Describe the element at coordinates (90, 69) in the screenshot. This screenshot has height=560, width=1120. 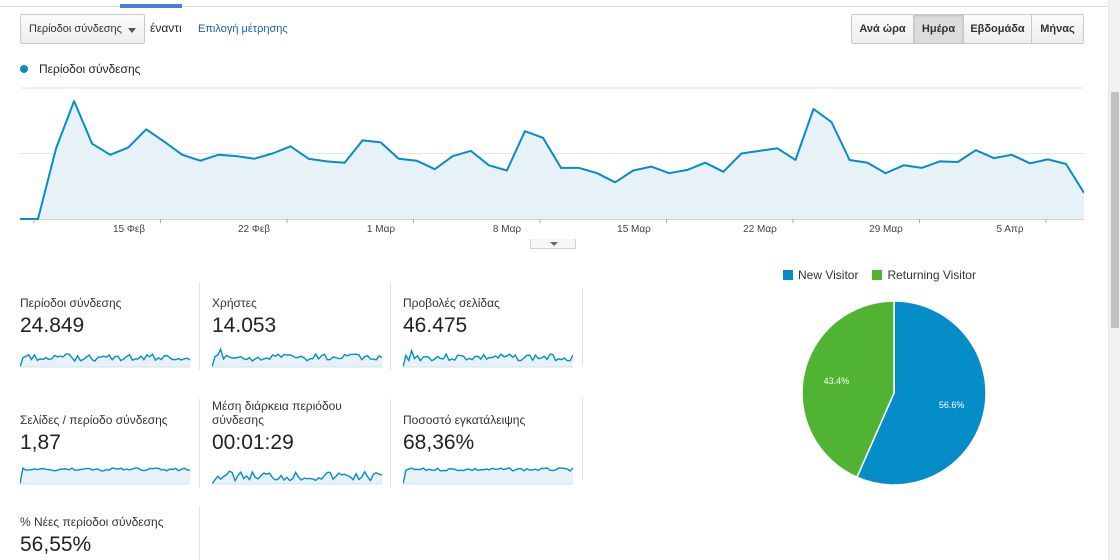
I see `main-chart-legend-label: Περίοδοι σύνδεσης` at that location.